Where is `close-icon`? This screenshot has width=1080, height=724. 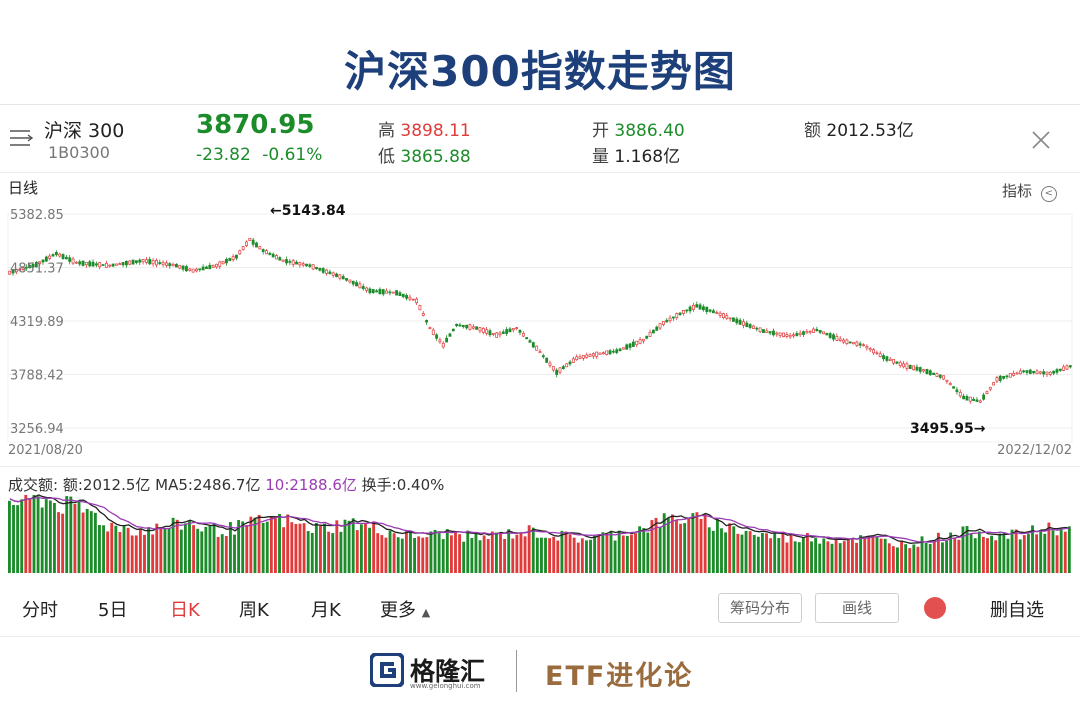 close-icon is located at coordinates (1041, 140).